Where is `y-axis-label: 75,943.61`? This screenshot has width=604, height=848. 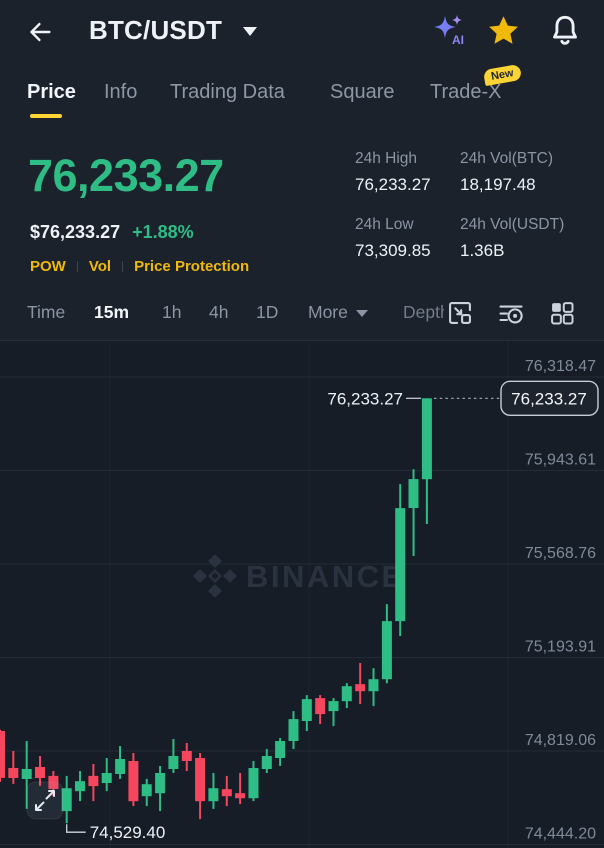 y-axis-label: 75,943.61 is located at coordinates (560, 460).